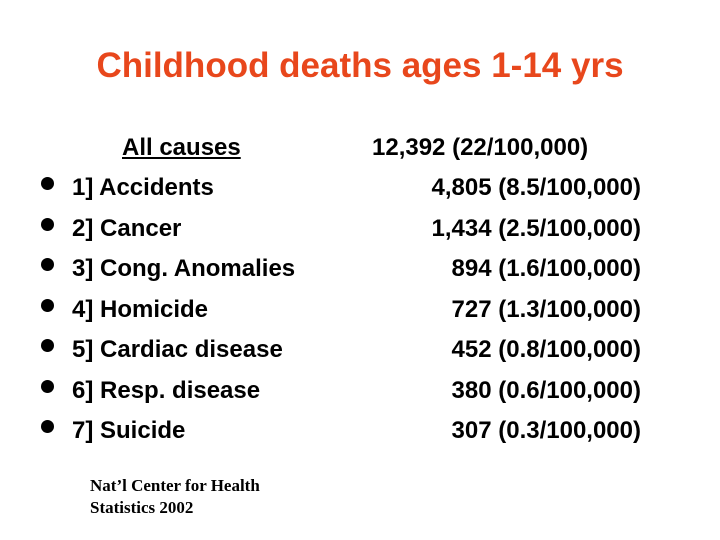 Image resolution: width=720 pixels, height=540 pixels. I want to click on cause-label: 5] Cardiac disease, so click(177, 349).